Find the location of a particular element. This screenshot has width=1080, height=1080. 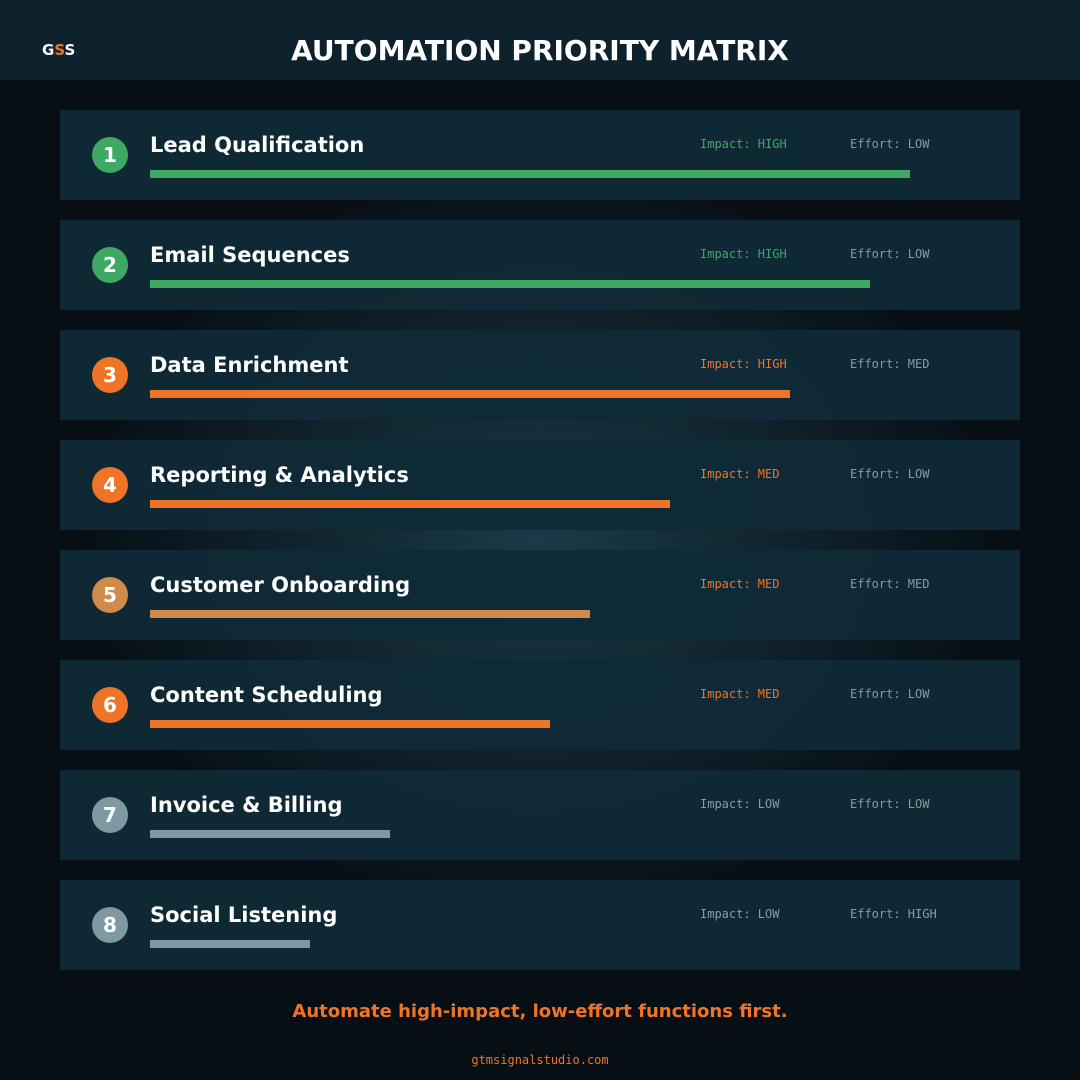

rank-number: 4 is located at coordinates (110, 485).